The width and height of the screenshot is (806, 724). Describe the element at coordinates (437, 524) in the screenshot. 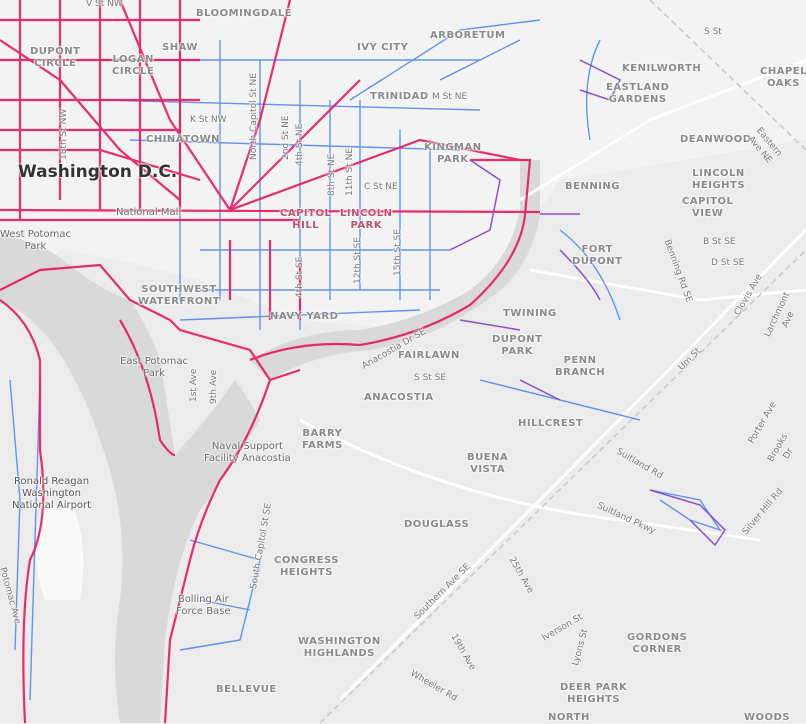

I see `neighborhood-label: DOUGLASS` at that location.